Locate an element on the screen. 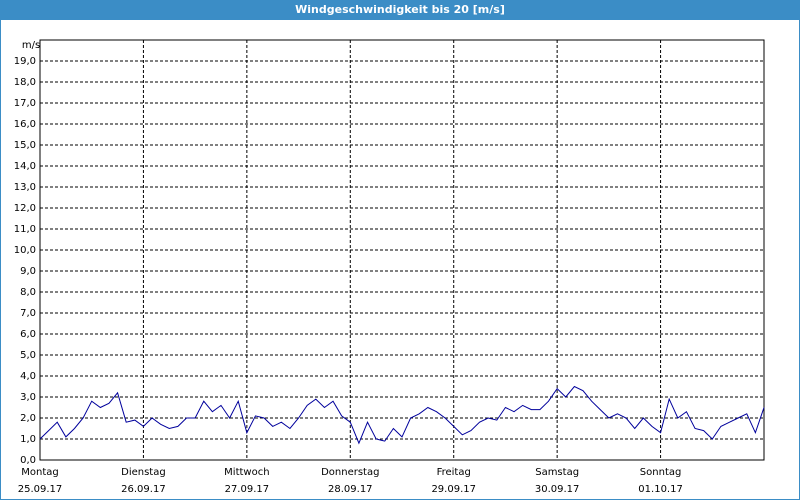 The height and width of the screenshot is (500, 800). x-tick-date: 29.09.17 is located at coordinates (453, 489).